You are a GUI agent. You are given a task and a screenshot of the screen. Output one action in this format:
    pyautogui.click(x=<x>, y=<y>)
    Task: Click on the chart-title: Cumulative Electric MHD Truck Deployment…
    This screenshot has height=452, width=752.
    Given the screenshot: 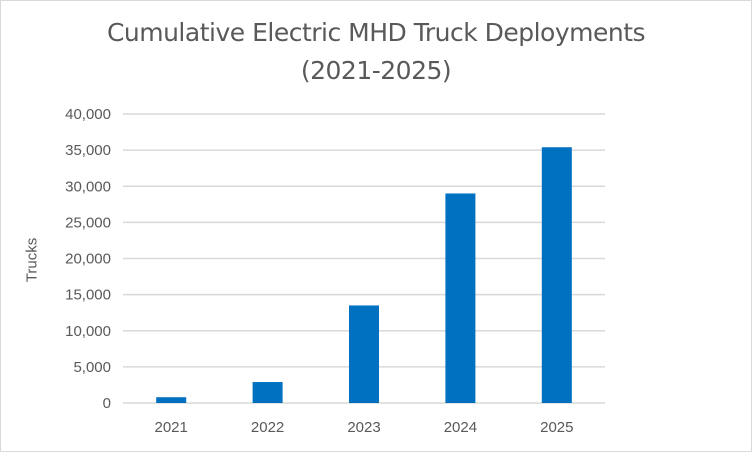 What is the action you would take?
    pyautogui.click(x=376, y=32)
    